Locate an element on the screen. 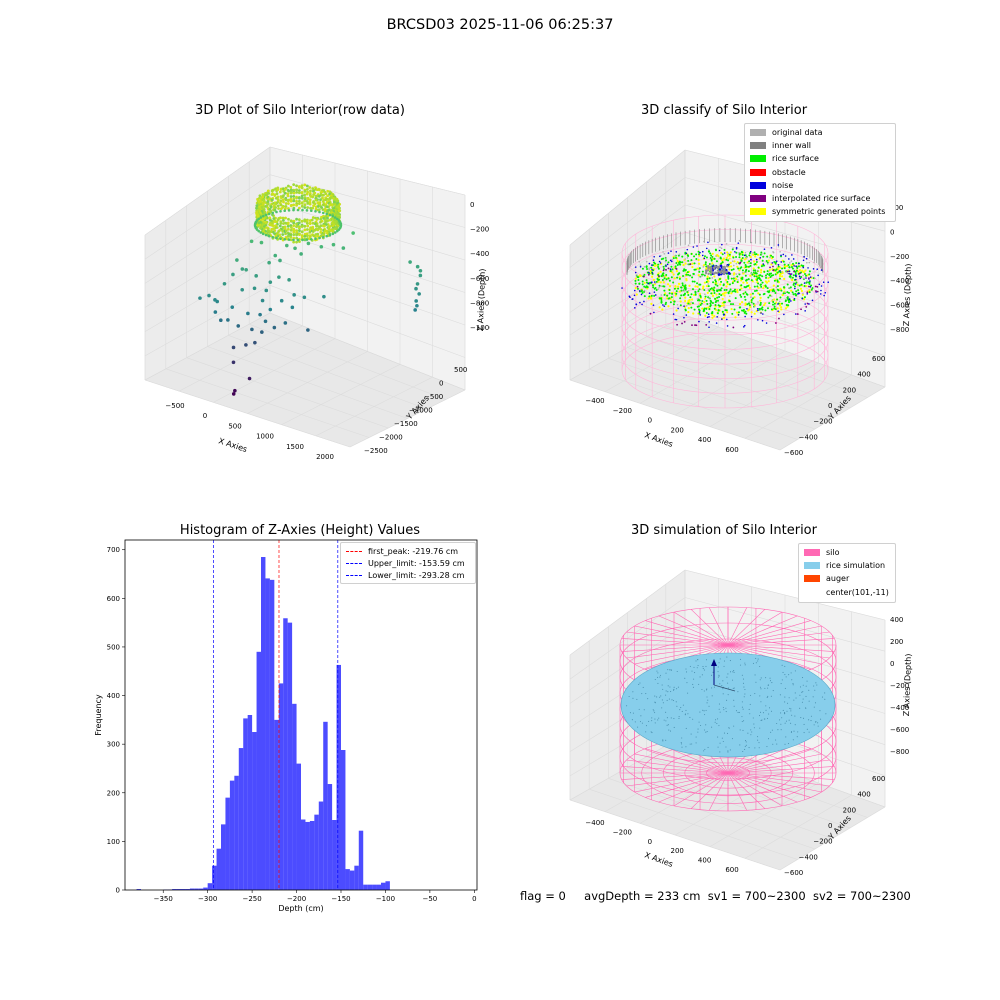 This screenshot has height=1000, width=1000. legend-label: rice surface is located at coordinates (795, 159).